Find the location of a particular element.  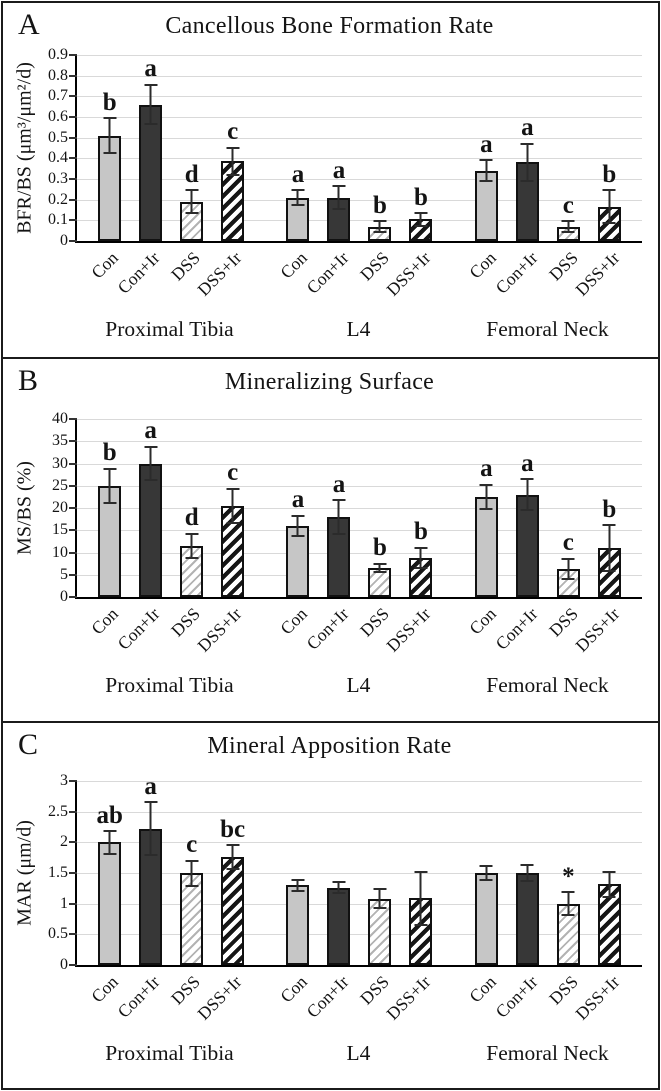

significance-label: c is located at coordinates (192, 845).